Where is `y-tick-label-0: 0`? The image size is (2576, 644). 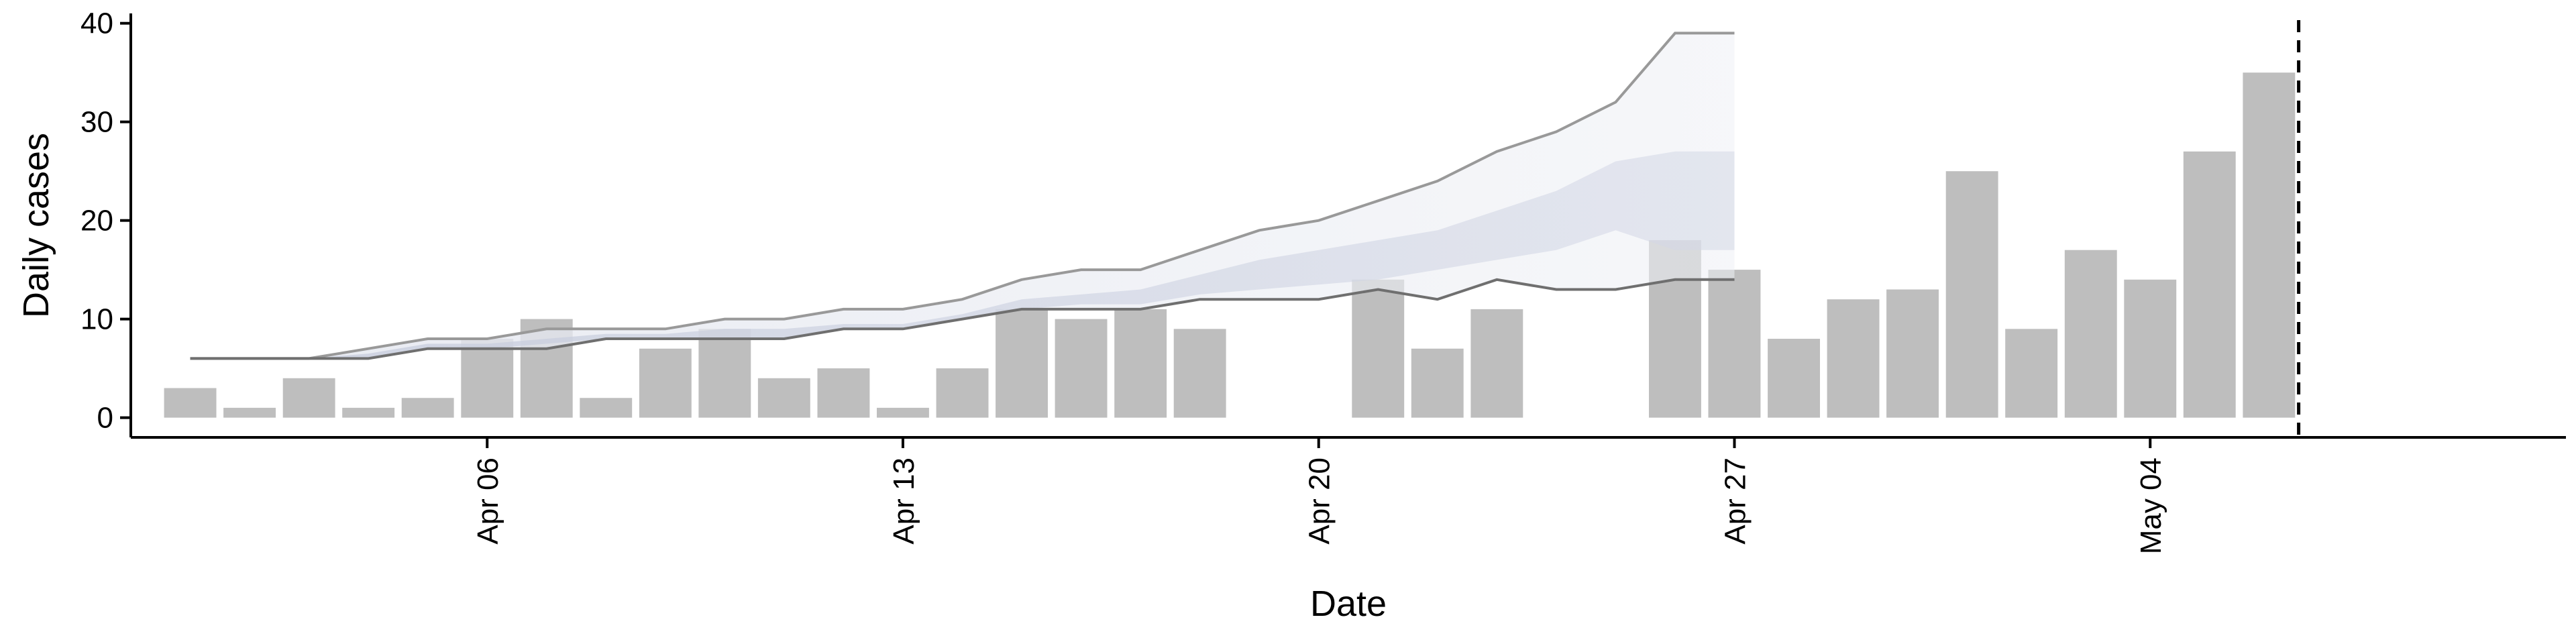 y-tick-label-0: 0 is located at coordinates (105, 418).